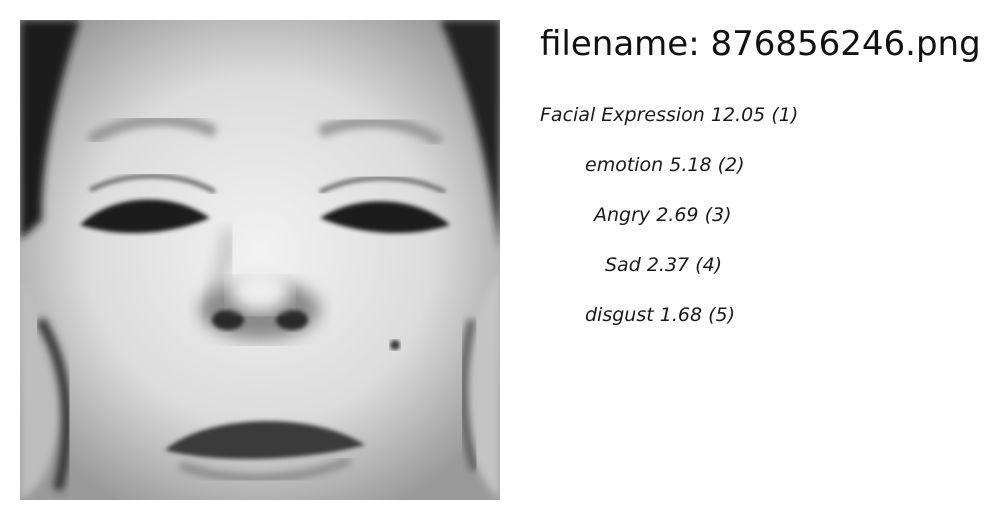 This screenshot has height=520, width=1000. I want to click on label-name: Angry, so click(622, 215).